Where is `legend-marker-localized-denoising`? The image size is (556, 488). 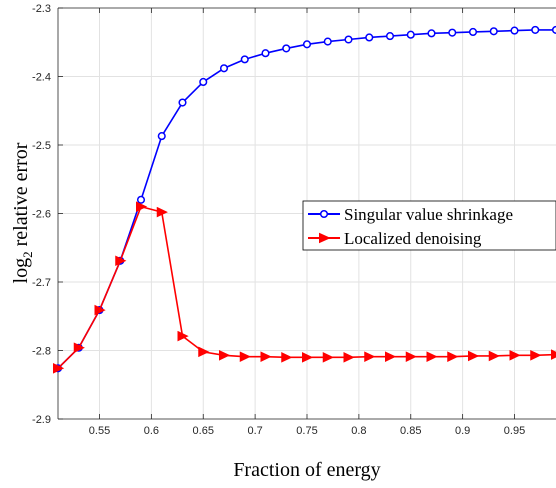 legend-marker-localized-denoising is located at coordinates (325, 238).